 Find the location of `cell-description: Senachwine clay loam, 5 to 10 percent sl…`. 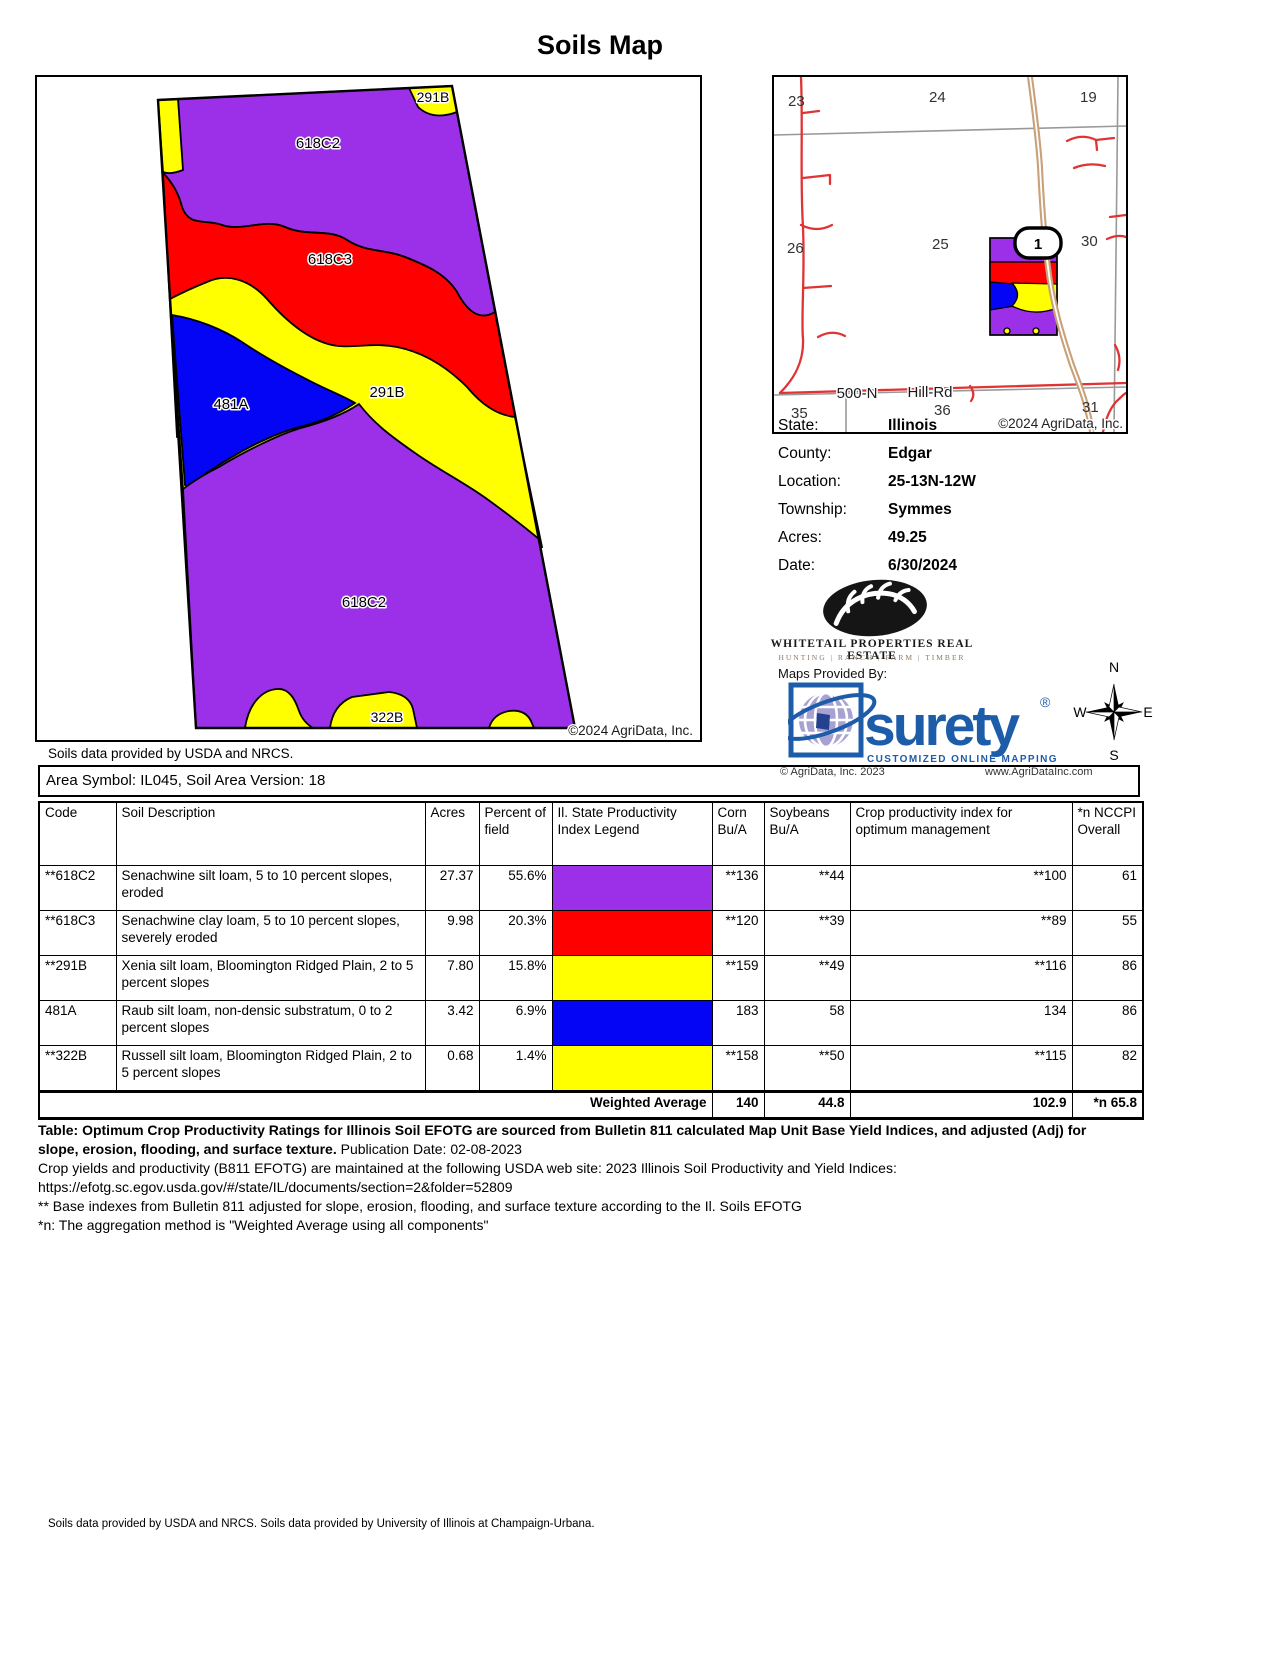

cell-description: Senachwine clay loam, 5 to 10 percent sl… is located at coordinates (270, 933).